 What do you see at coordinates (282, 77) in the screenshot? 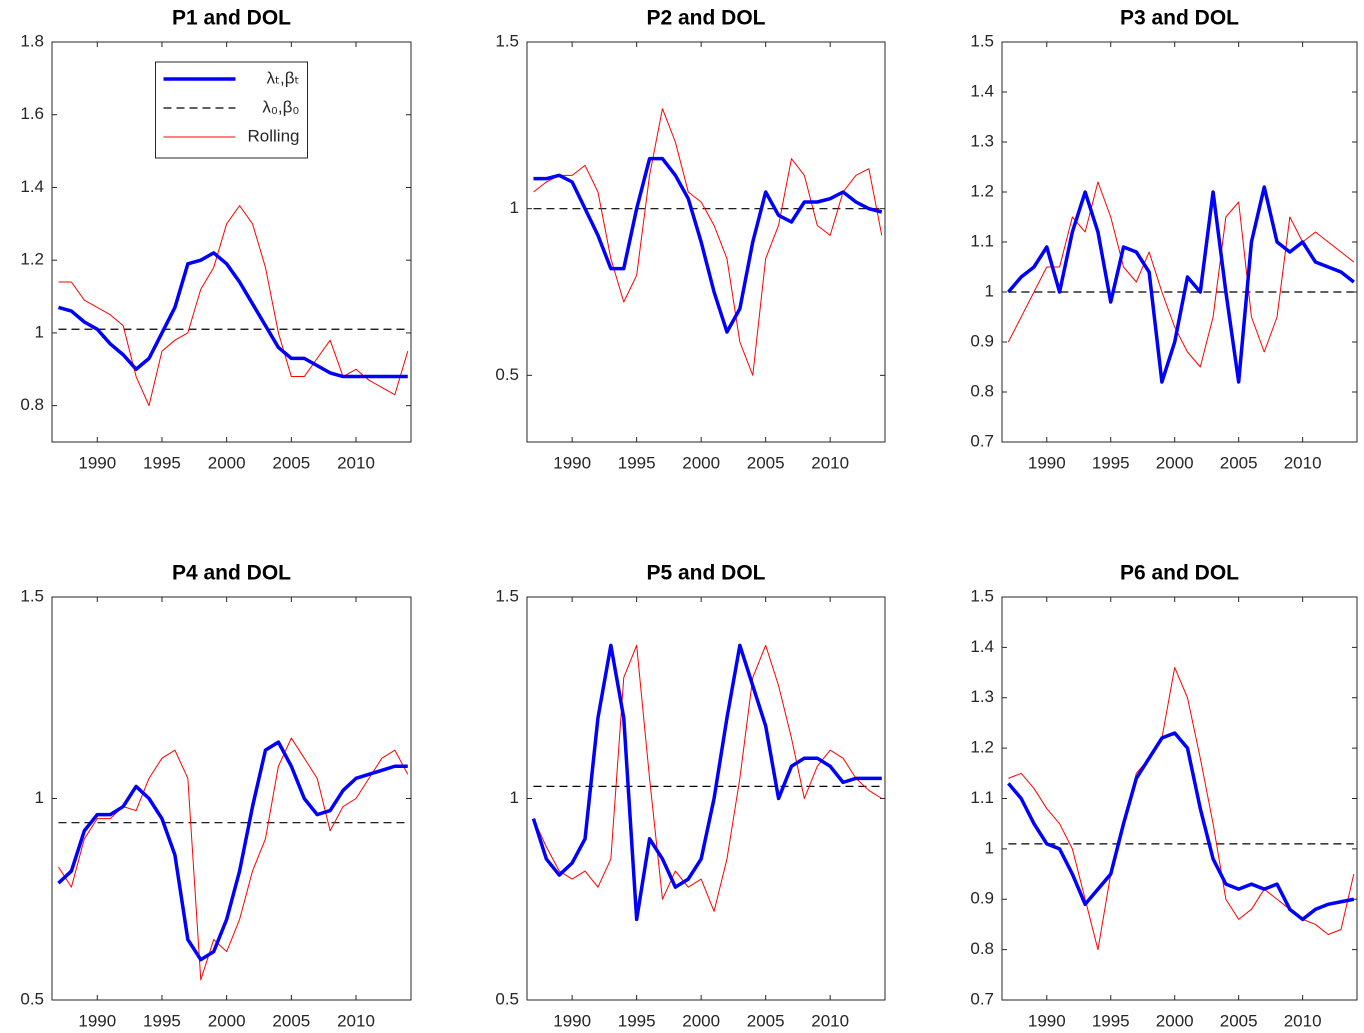
I see `legend-label: λₜ,βₜ` at bounding box center [282, 77].